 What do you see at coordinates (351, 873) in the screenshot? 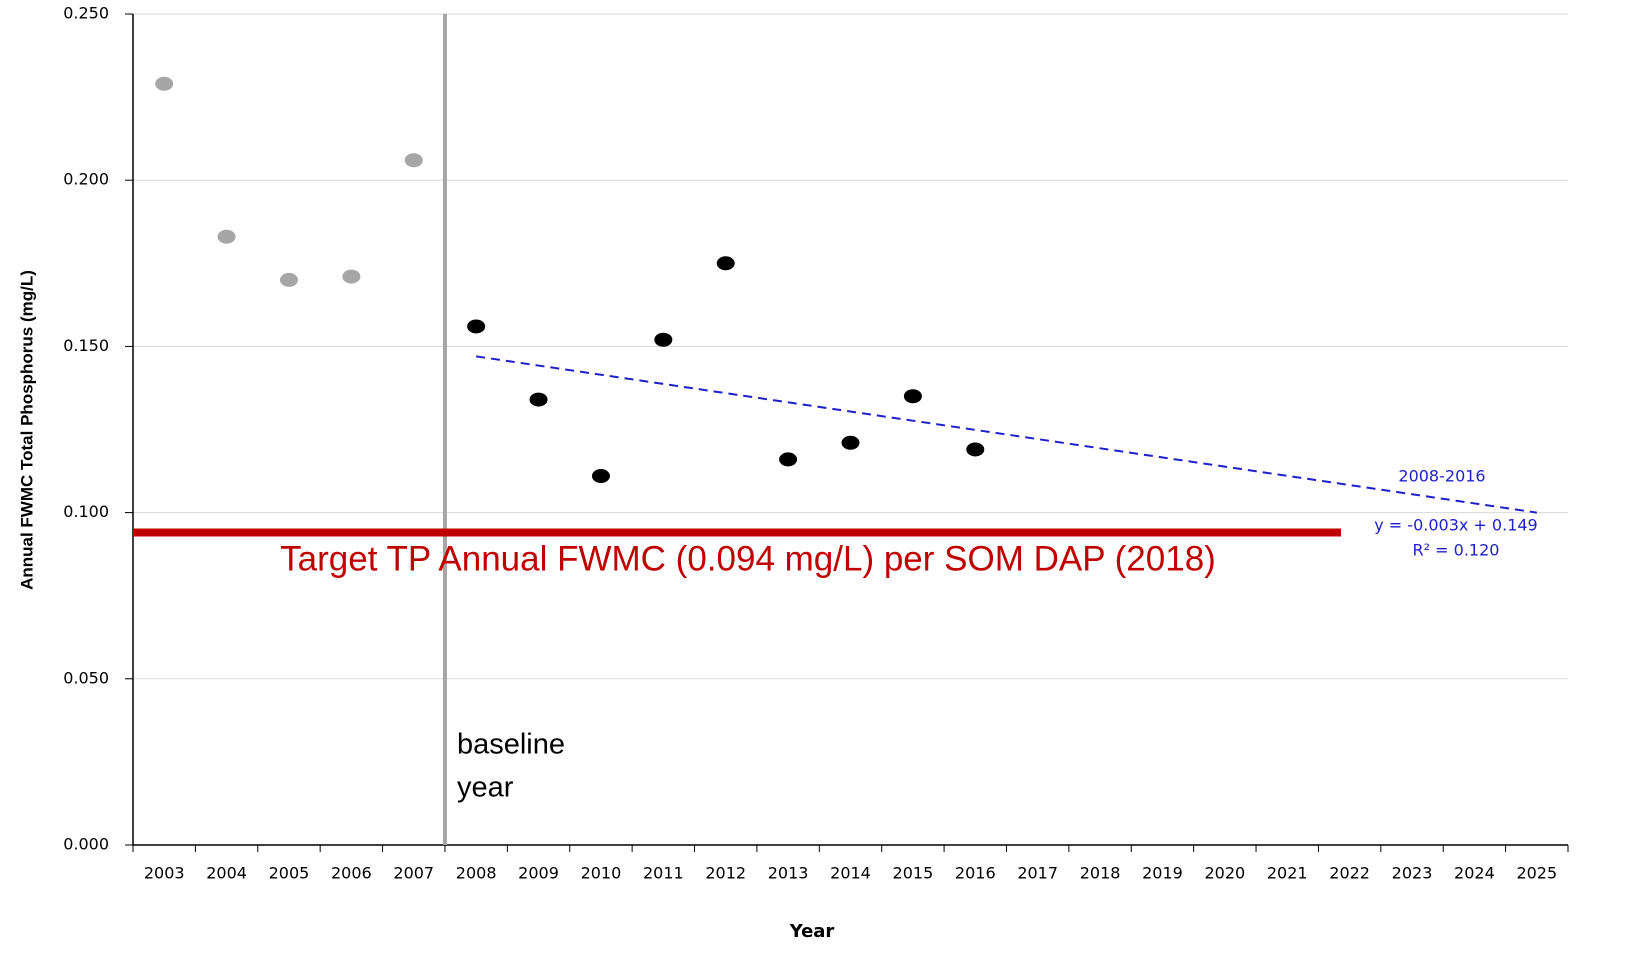
I see `x-tick-label: 2006` at bounding box center [351, 873].